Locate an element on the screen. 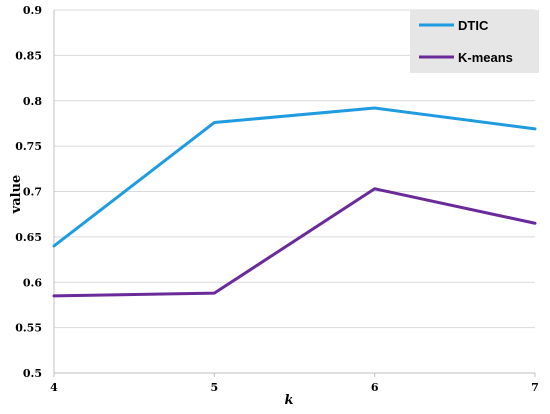 The width and height of the screenshot is (550, 414). y-tick-labels: 0.5 0.55 0.6 0.65 0.7 0.75 0.8 0.85 0.9 is located at coordinates (28, 192).